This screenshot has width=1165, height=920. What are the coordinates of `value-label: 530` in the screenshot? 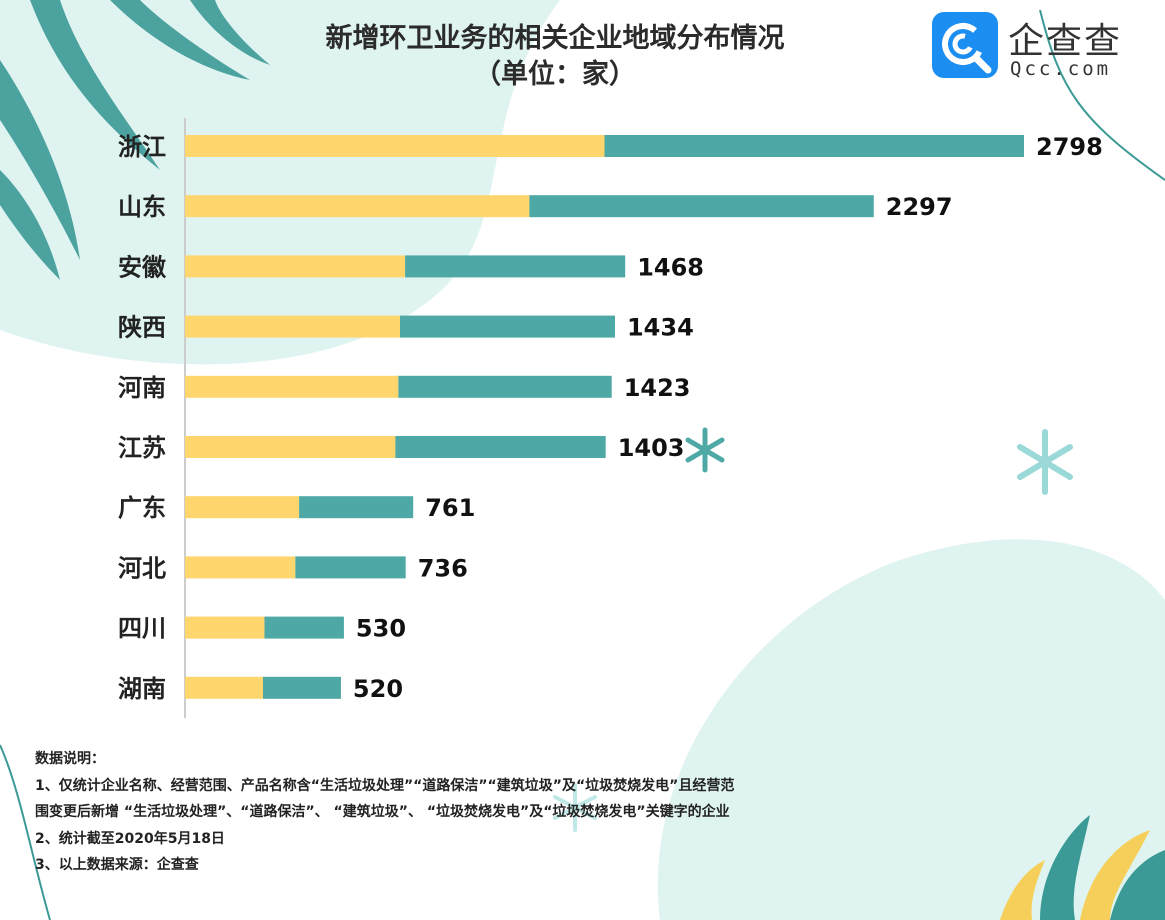 It's located at (381, 629).